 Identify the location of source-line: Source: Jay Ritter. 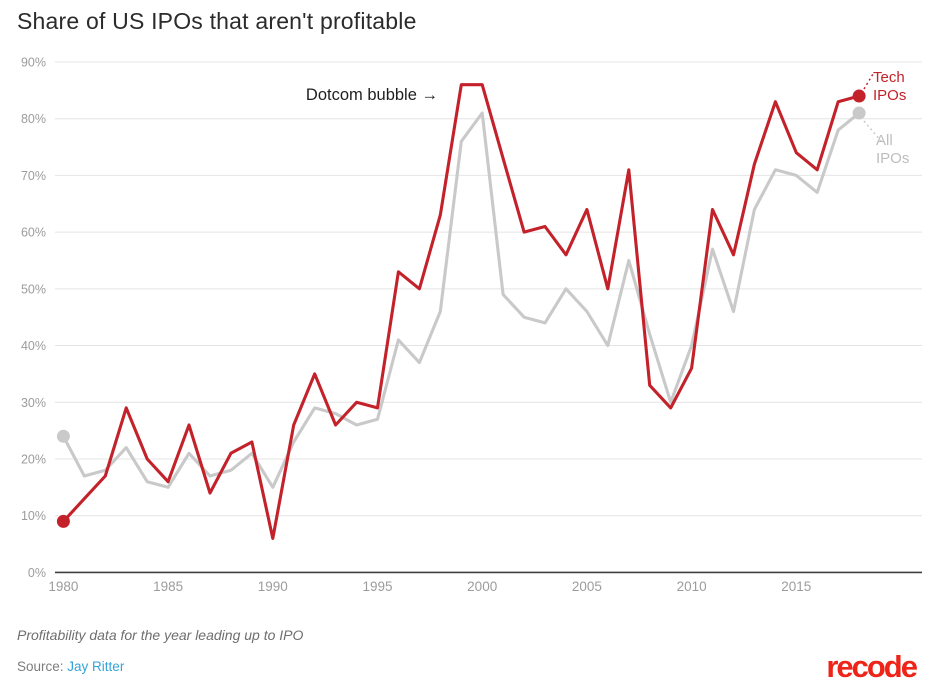
(70, 666).